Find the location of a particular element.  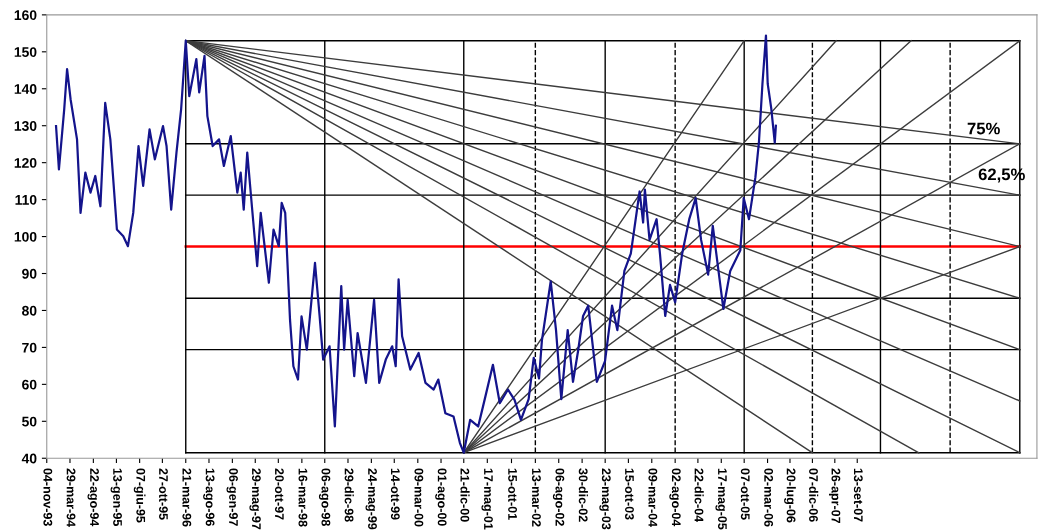

x-tick-label: 21-mar-96 is located at coordinates (187, 497).